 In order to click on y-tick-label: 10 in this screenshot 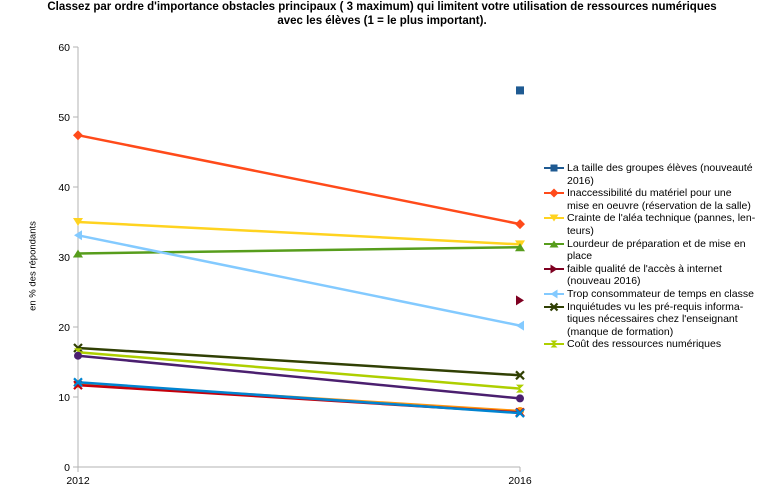, I will do `click(64, 398)`.